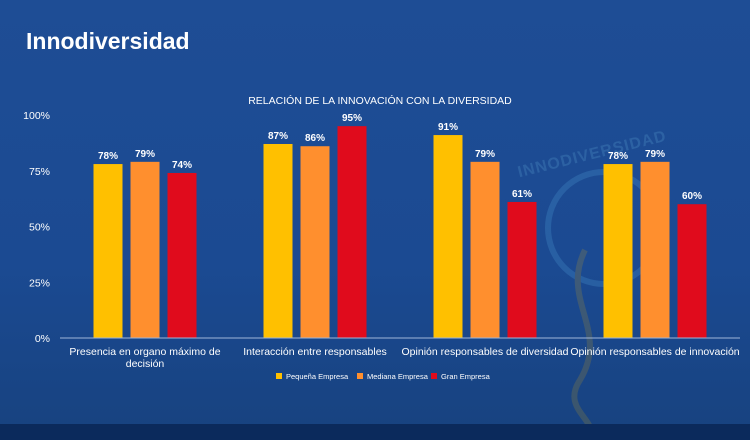 This screenshot has height=440, width=750. What do you see at coordinates (144, 352) in the screenshot?
I see `x-tick-label: Presencia en organo máximo de` at bounding box center [144, 352].